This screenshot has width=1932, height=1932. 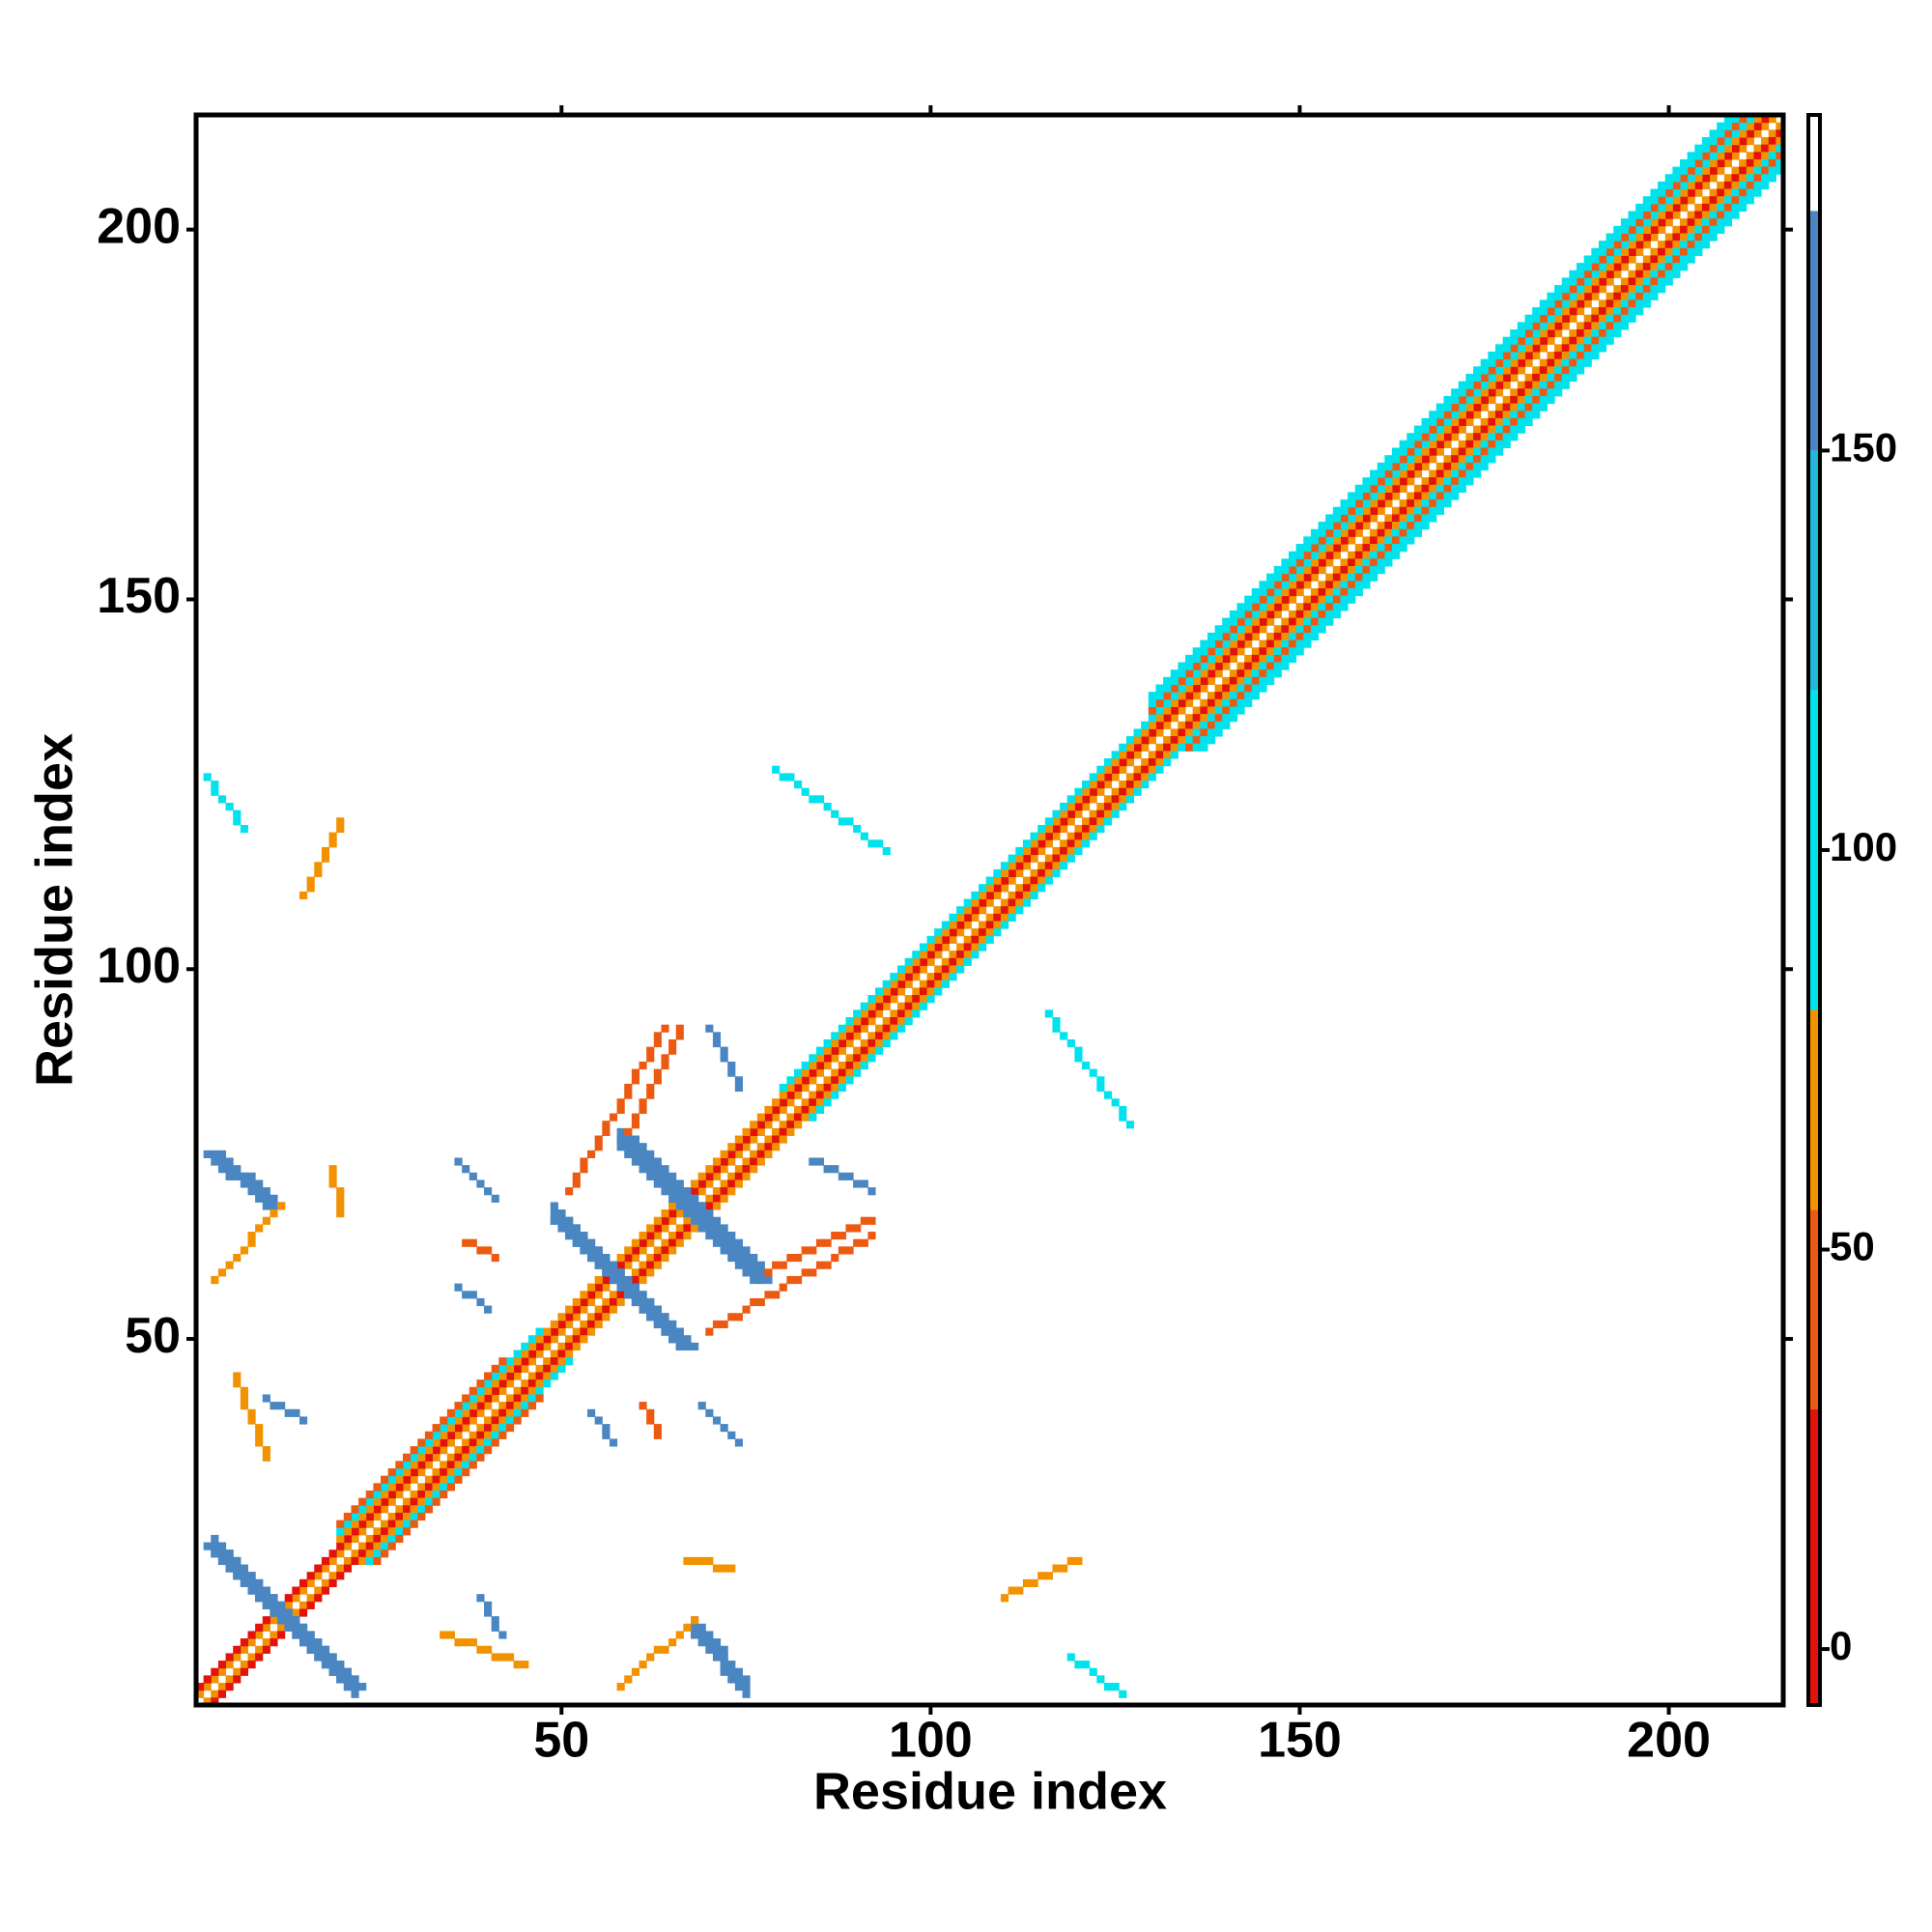 What do you see at coordinates (990, 1791) in the screenshot?
I see `x-axis-label: Residue index` at bounding box center [990, 1791].